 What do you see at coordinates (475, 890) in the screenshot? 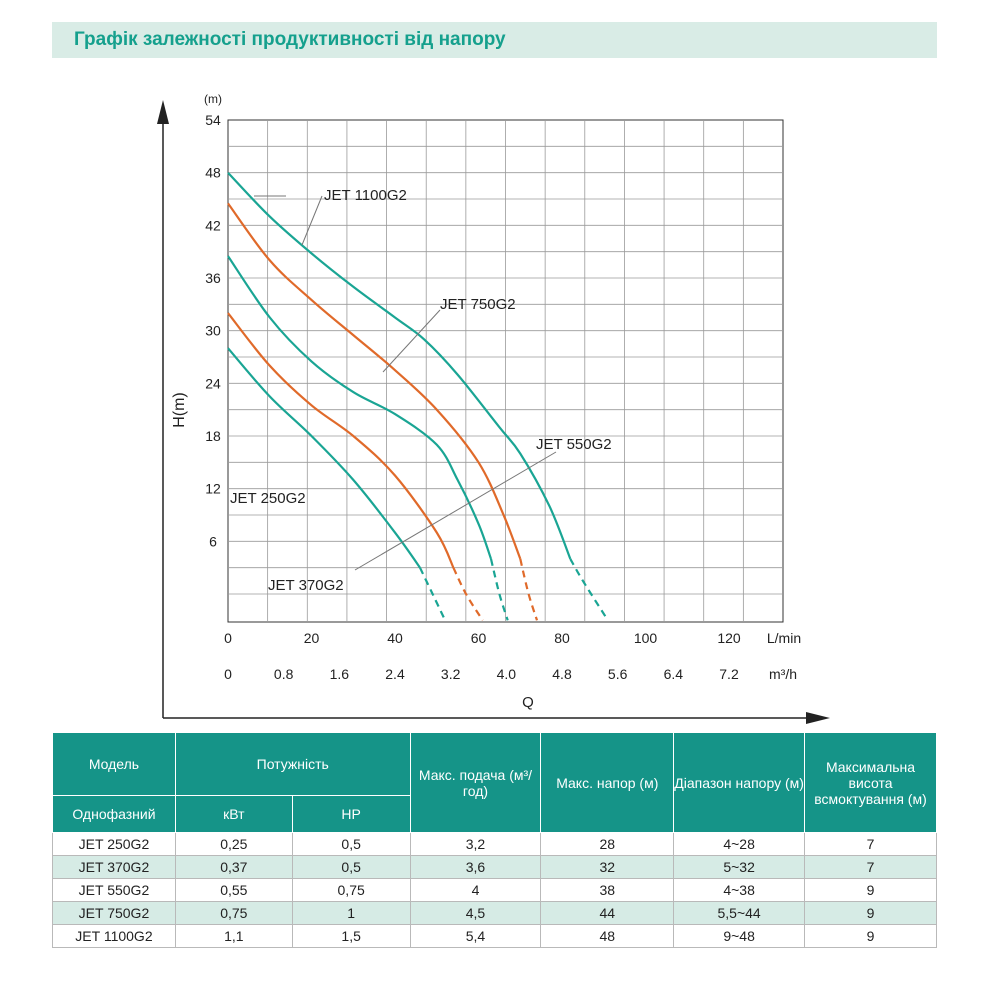
I see `cell-flow: 4` at bounding box center [475, 890].